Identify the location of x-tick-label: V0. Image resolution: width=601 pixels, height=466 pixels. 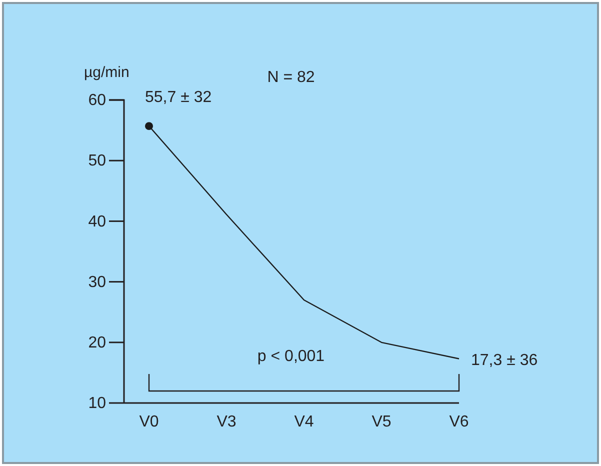
(149, 421).